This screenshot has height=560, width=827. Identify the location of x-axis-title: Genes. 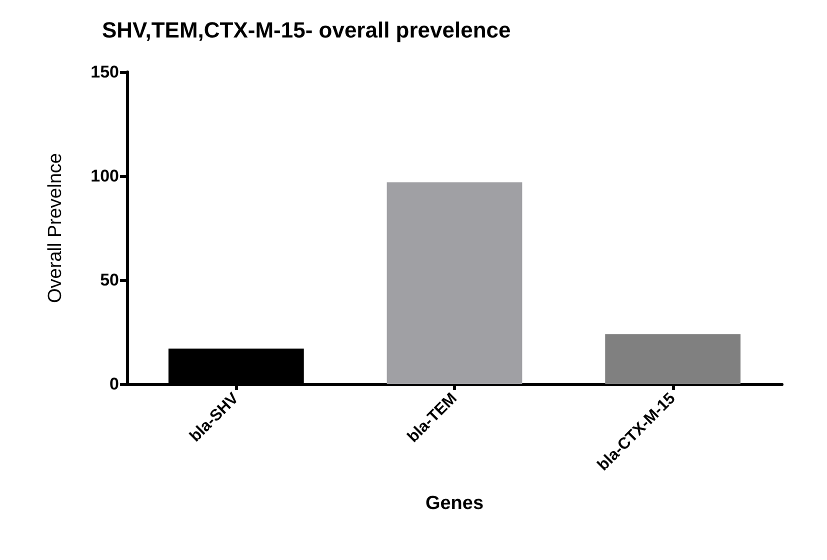
(454, 503).